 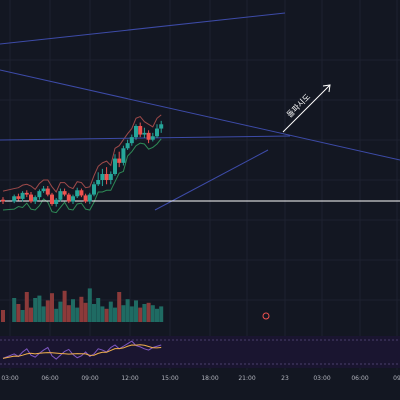 I want to click on rsi-line, so click(x=82, y=350).